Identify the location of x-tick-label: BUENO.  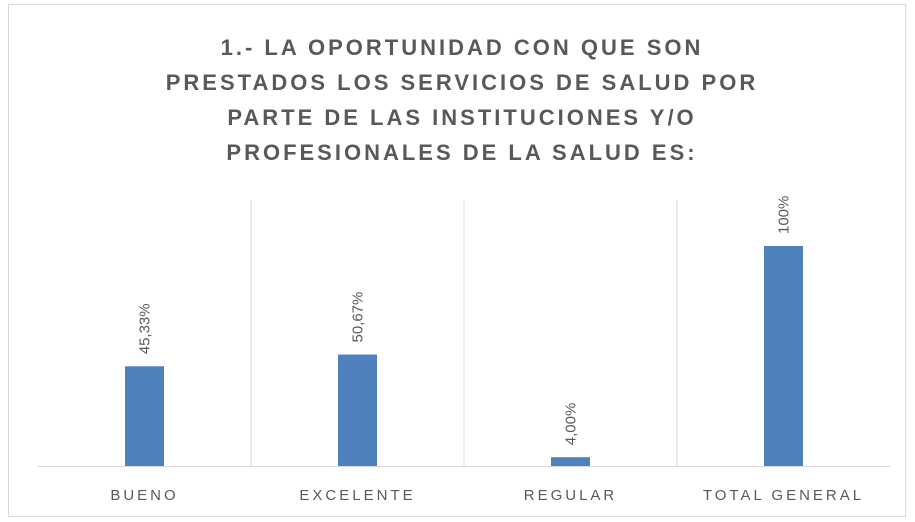
(144, 495).